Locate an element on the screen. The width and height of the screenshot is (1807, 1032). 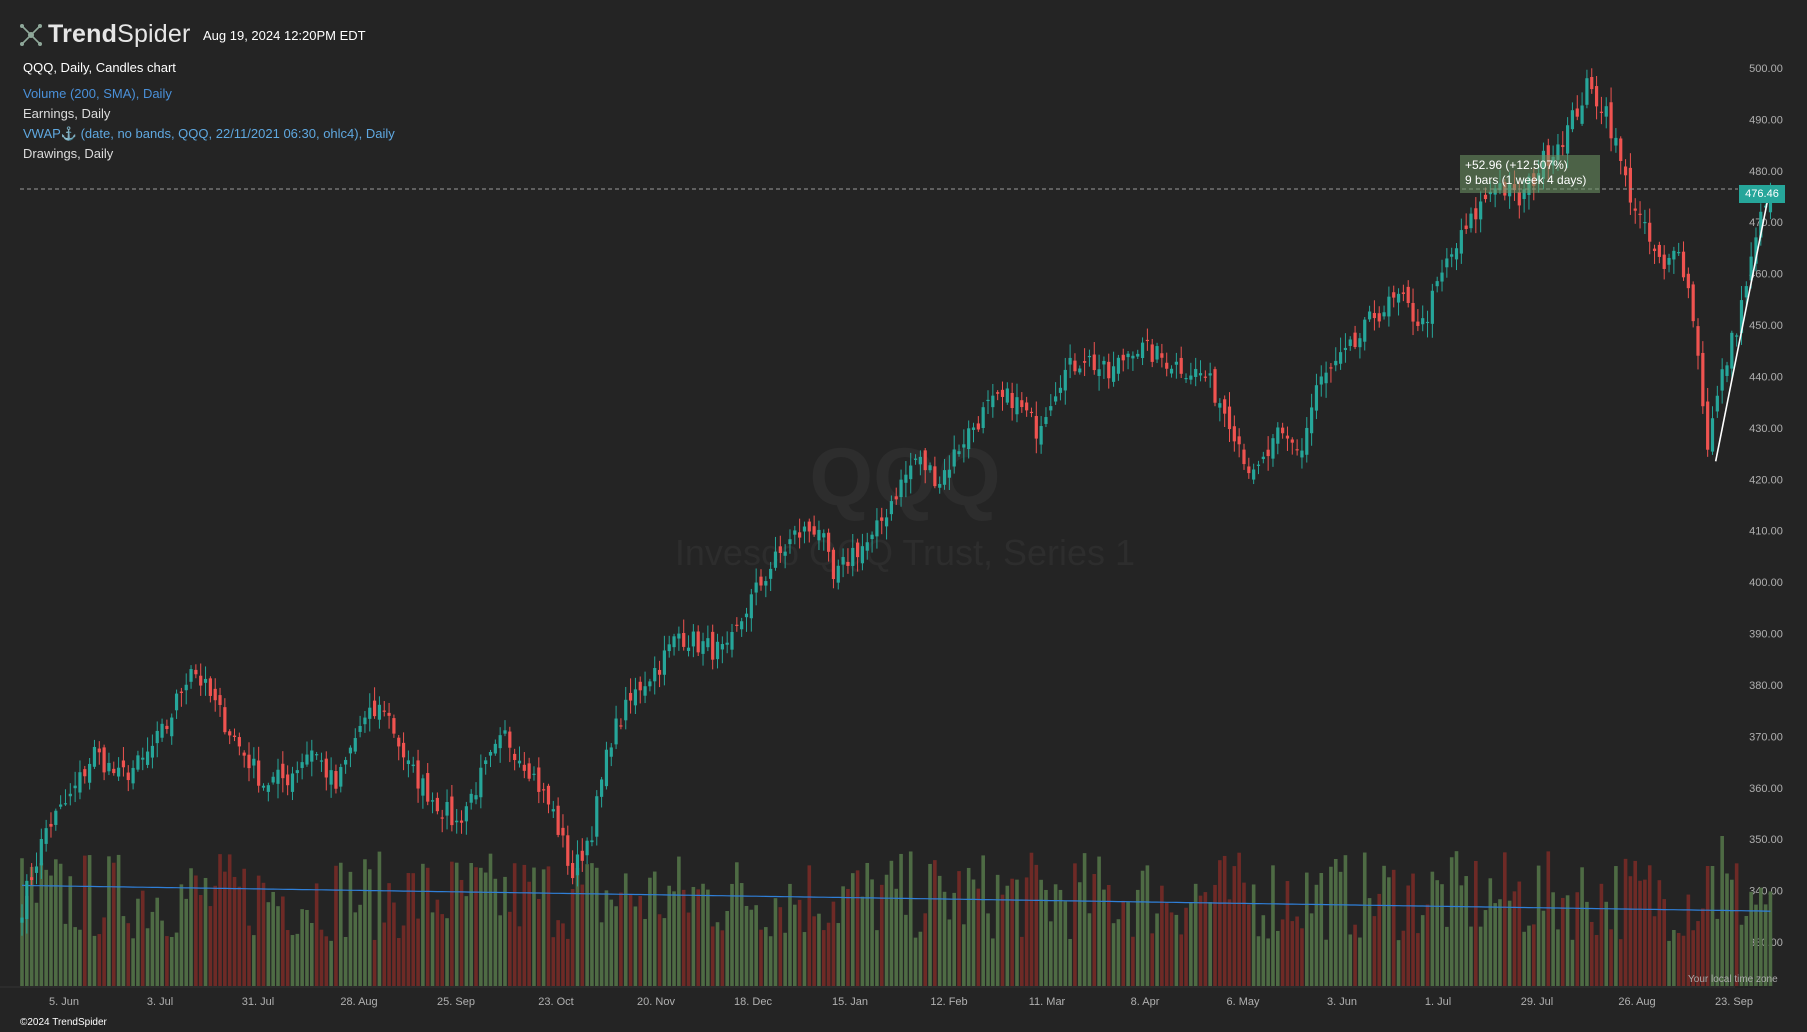
y-tick-label: 500.00 is located at coordinates (1766, 69).